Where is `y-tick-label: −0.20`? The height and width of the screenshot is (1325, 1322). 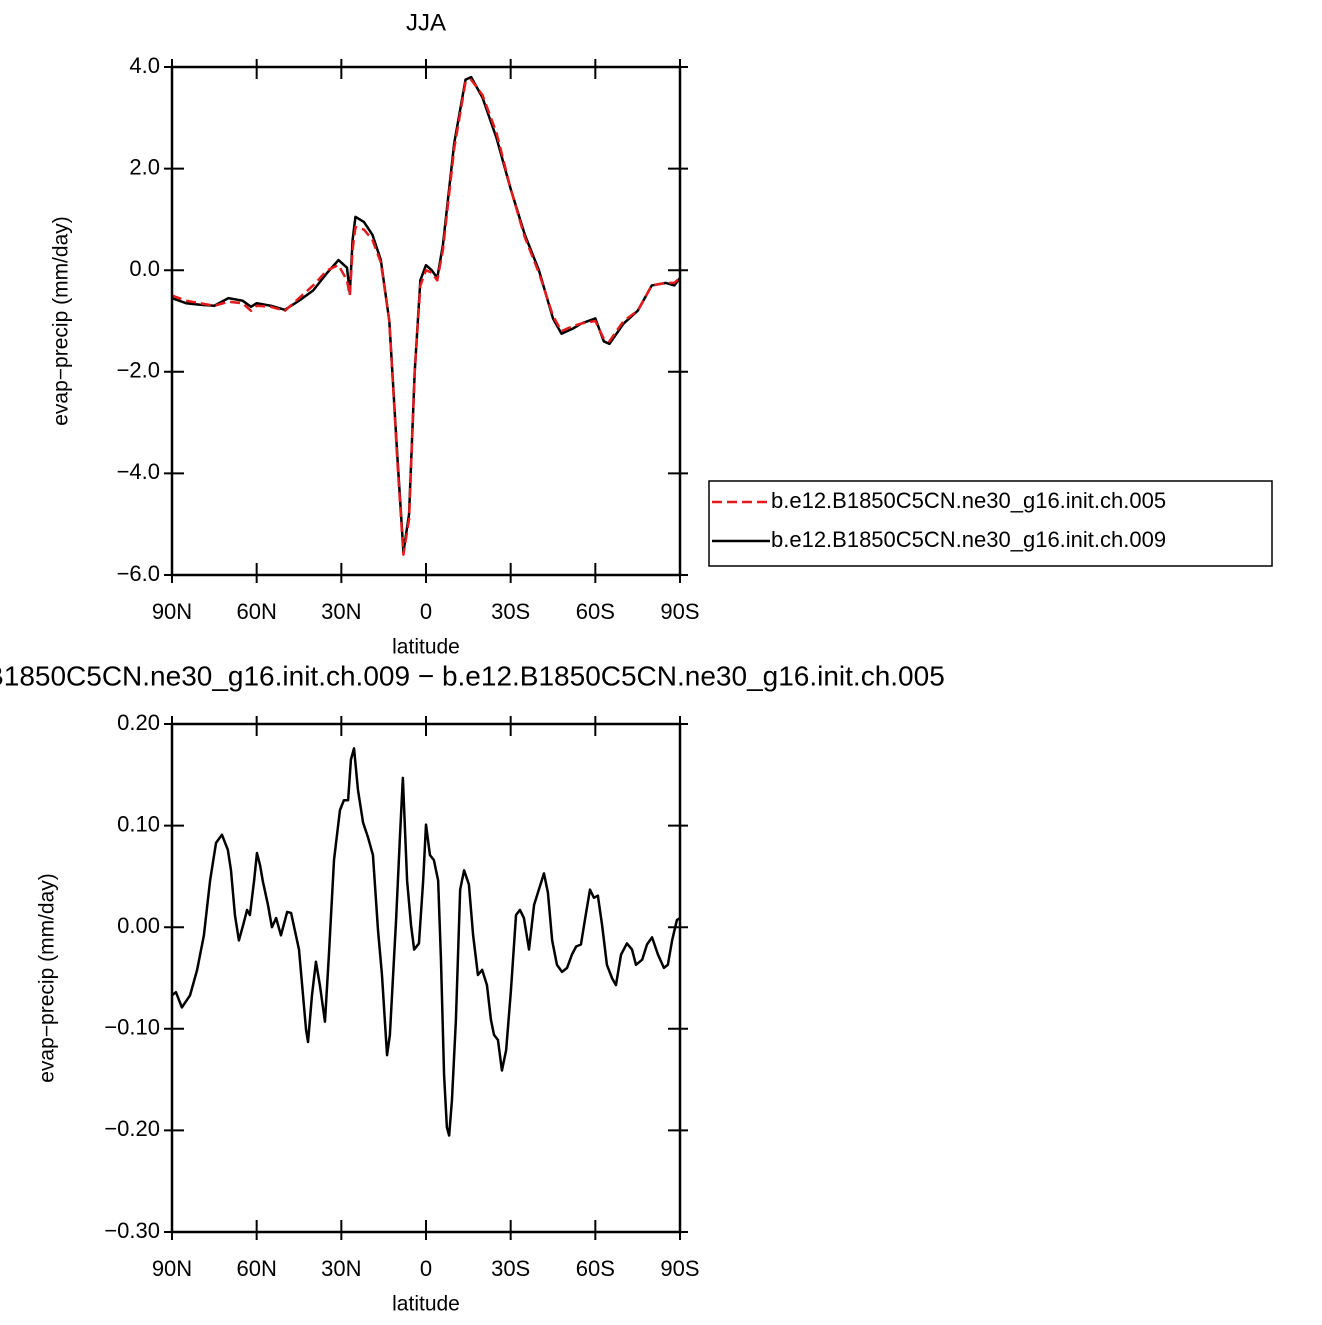
y-tick-label: −0.20 is located at coordinates (132, 1128).